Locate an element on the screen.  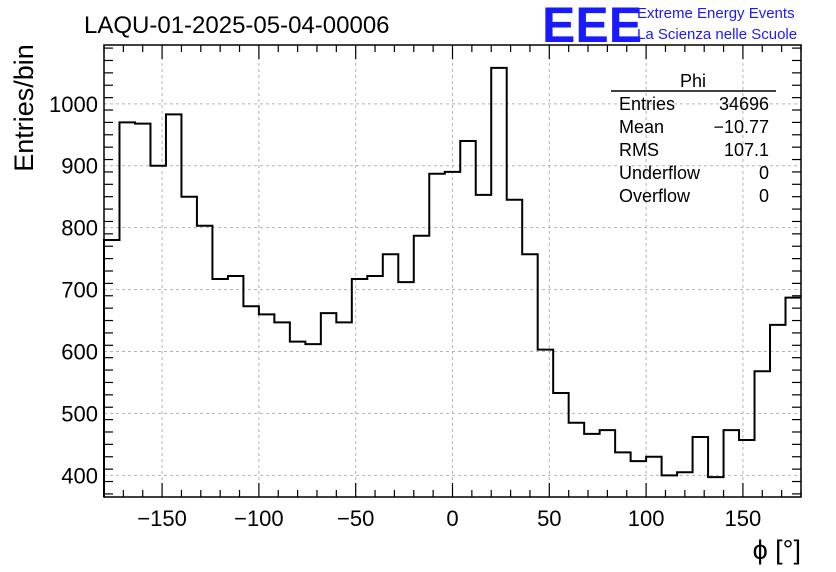
y-tick-label-1: 500 is located at coordinates (79, 413).